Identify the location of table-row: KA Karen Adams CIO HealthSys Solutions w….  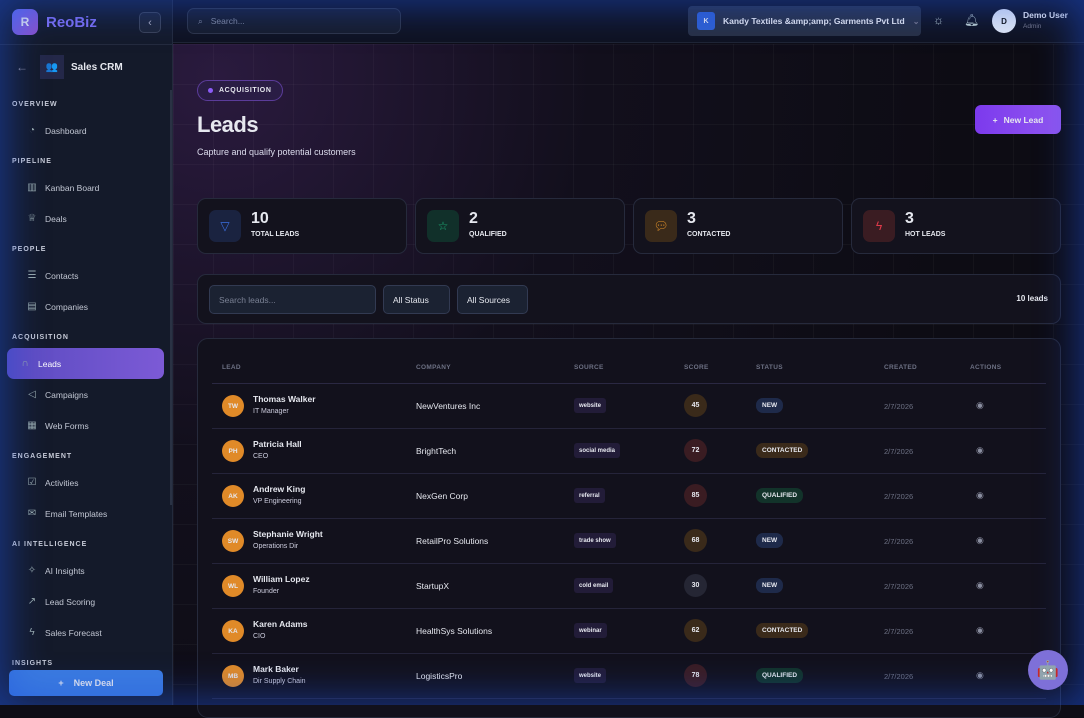
(629, 631).